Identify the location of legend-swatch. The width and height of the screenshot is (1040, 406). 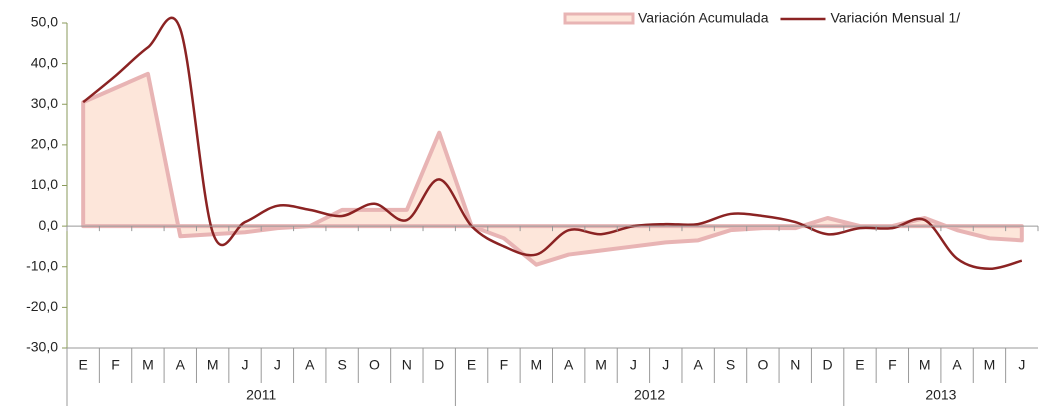
(599, 18).